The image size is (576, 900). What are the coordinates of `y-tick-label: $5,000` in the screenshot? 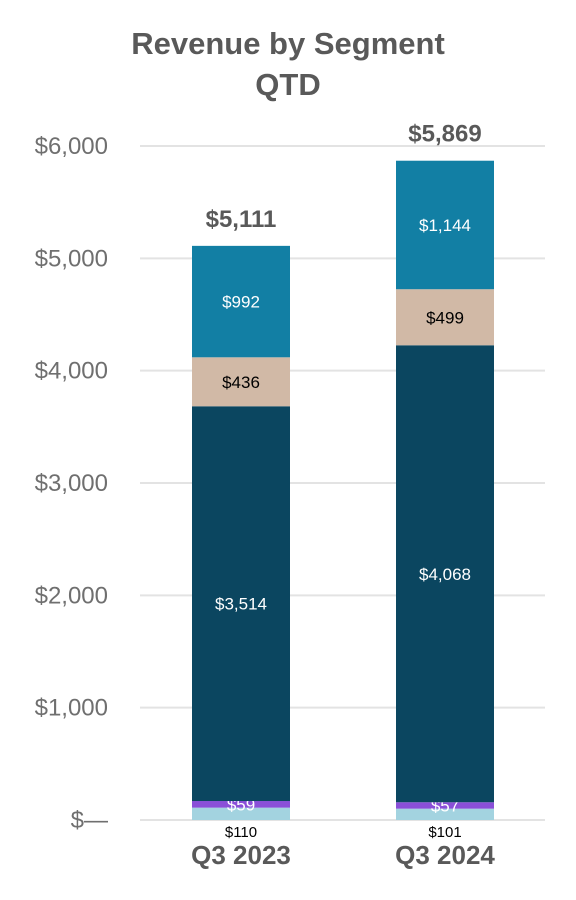 It's located at (71, 258).